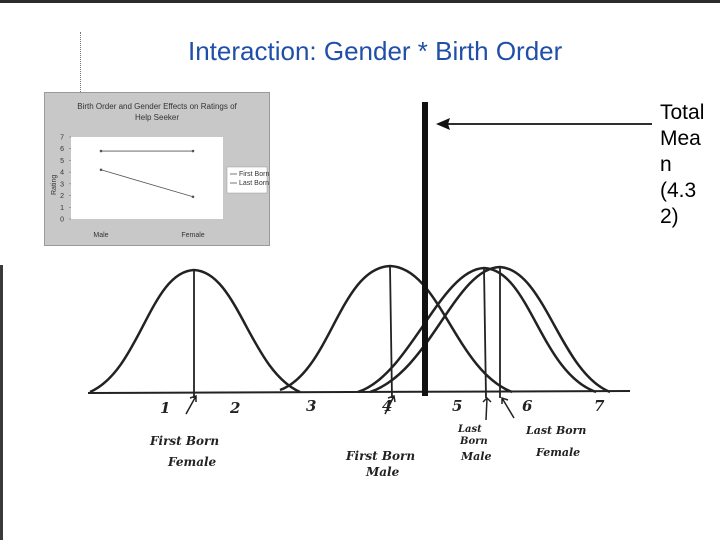  I want to click on y-tick-label: 3, so click(62, 184).